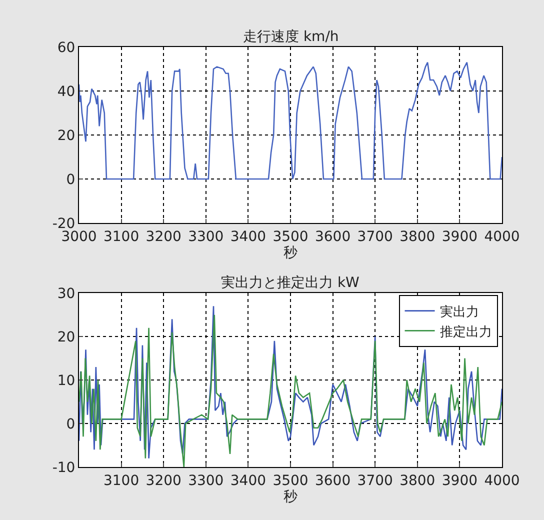  What do you see at coordinates (459, 312) in the screenshot?
I see `legend-label: 実出力` at bounding box center [459, 312].